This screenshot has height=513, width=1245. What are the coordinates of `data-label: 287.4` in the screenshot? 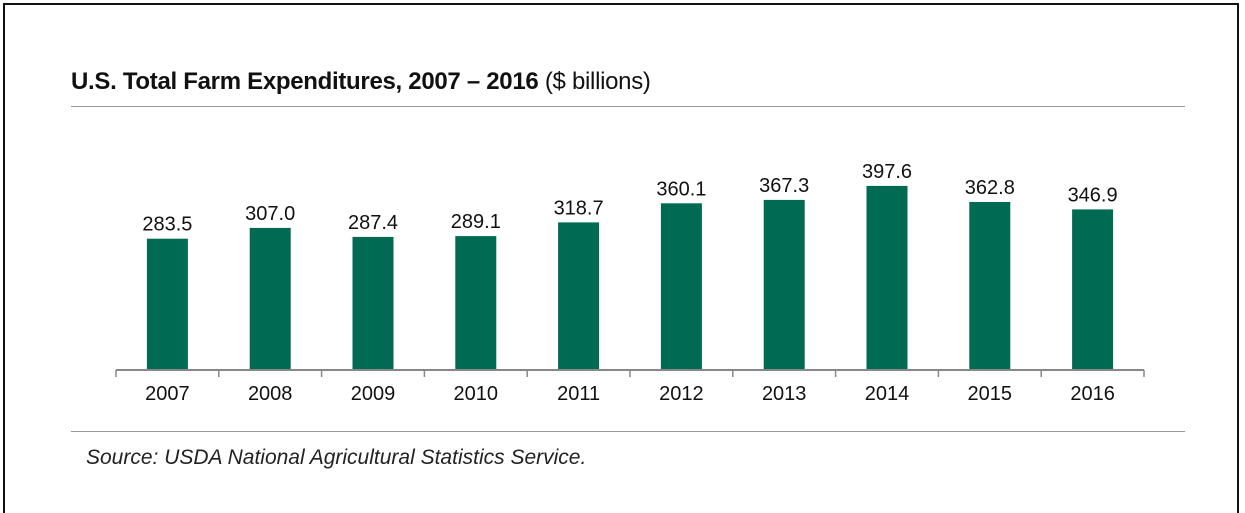 It's located at (373, 223).